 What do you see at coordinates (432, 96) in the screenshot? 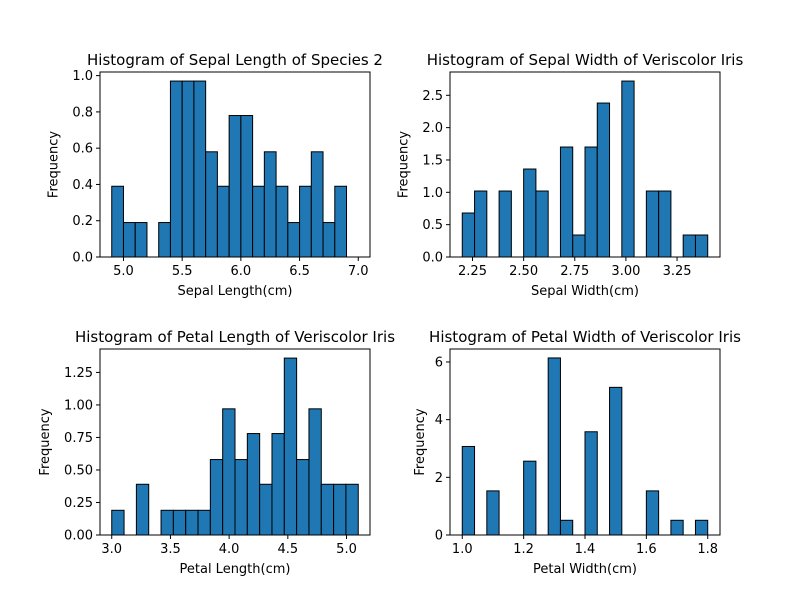
I see `y-tick-label: 2.5` at bounding box center [432, 96].